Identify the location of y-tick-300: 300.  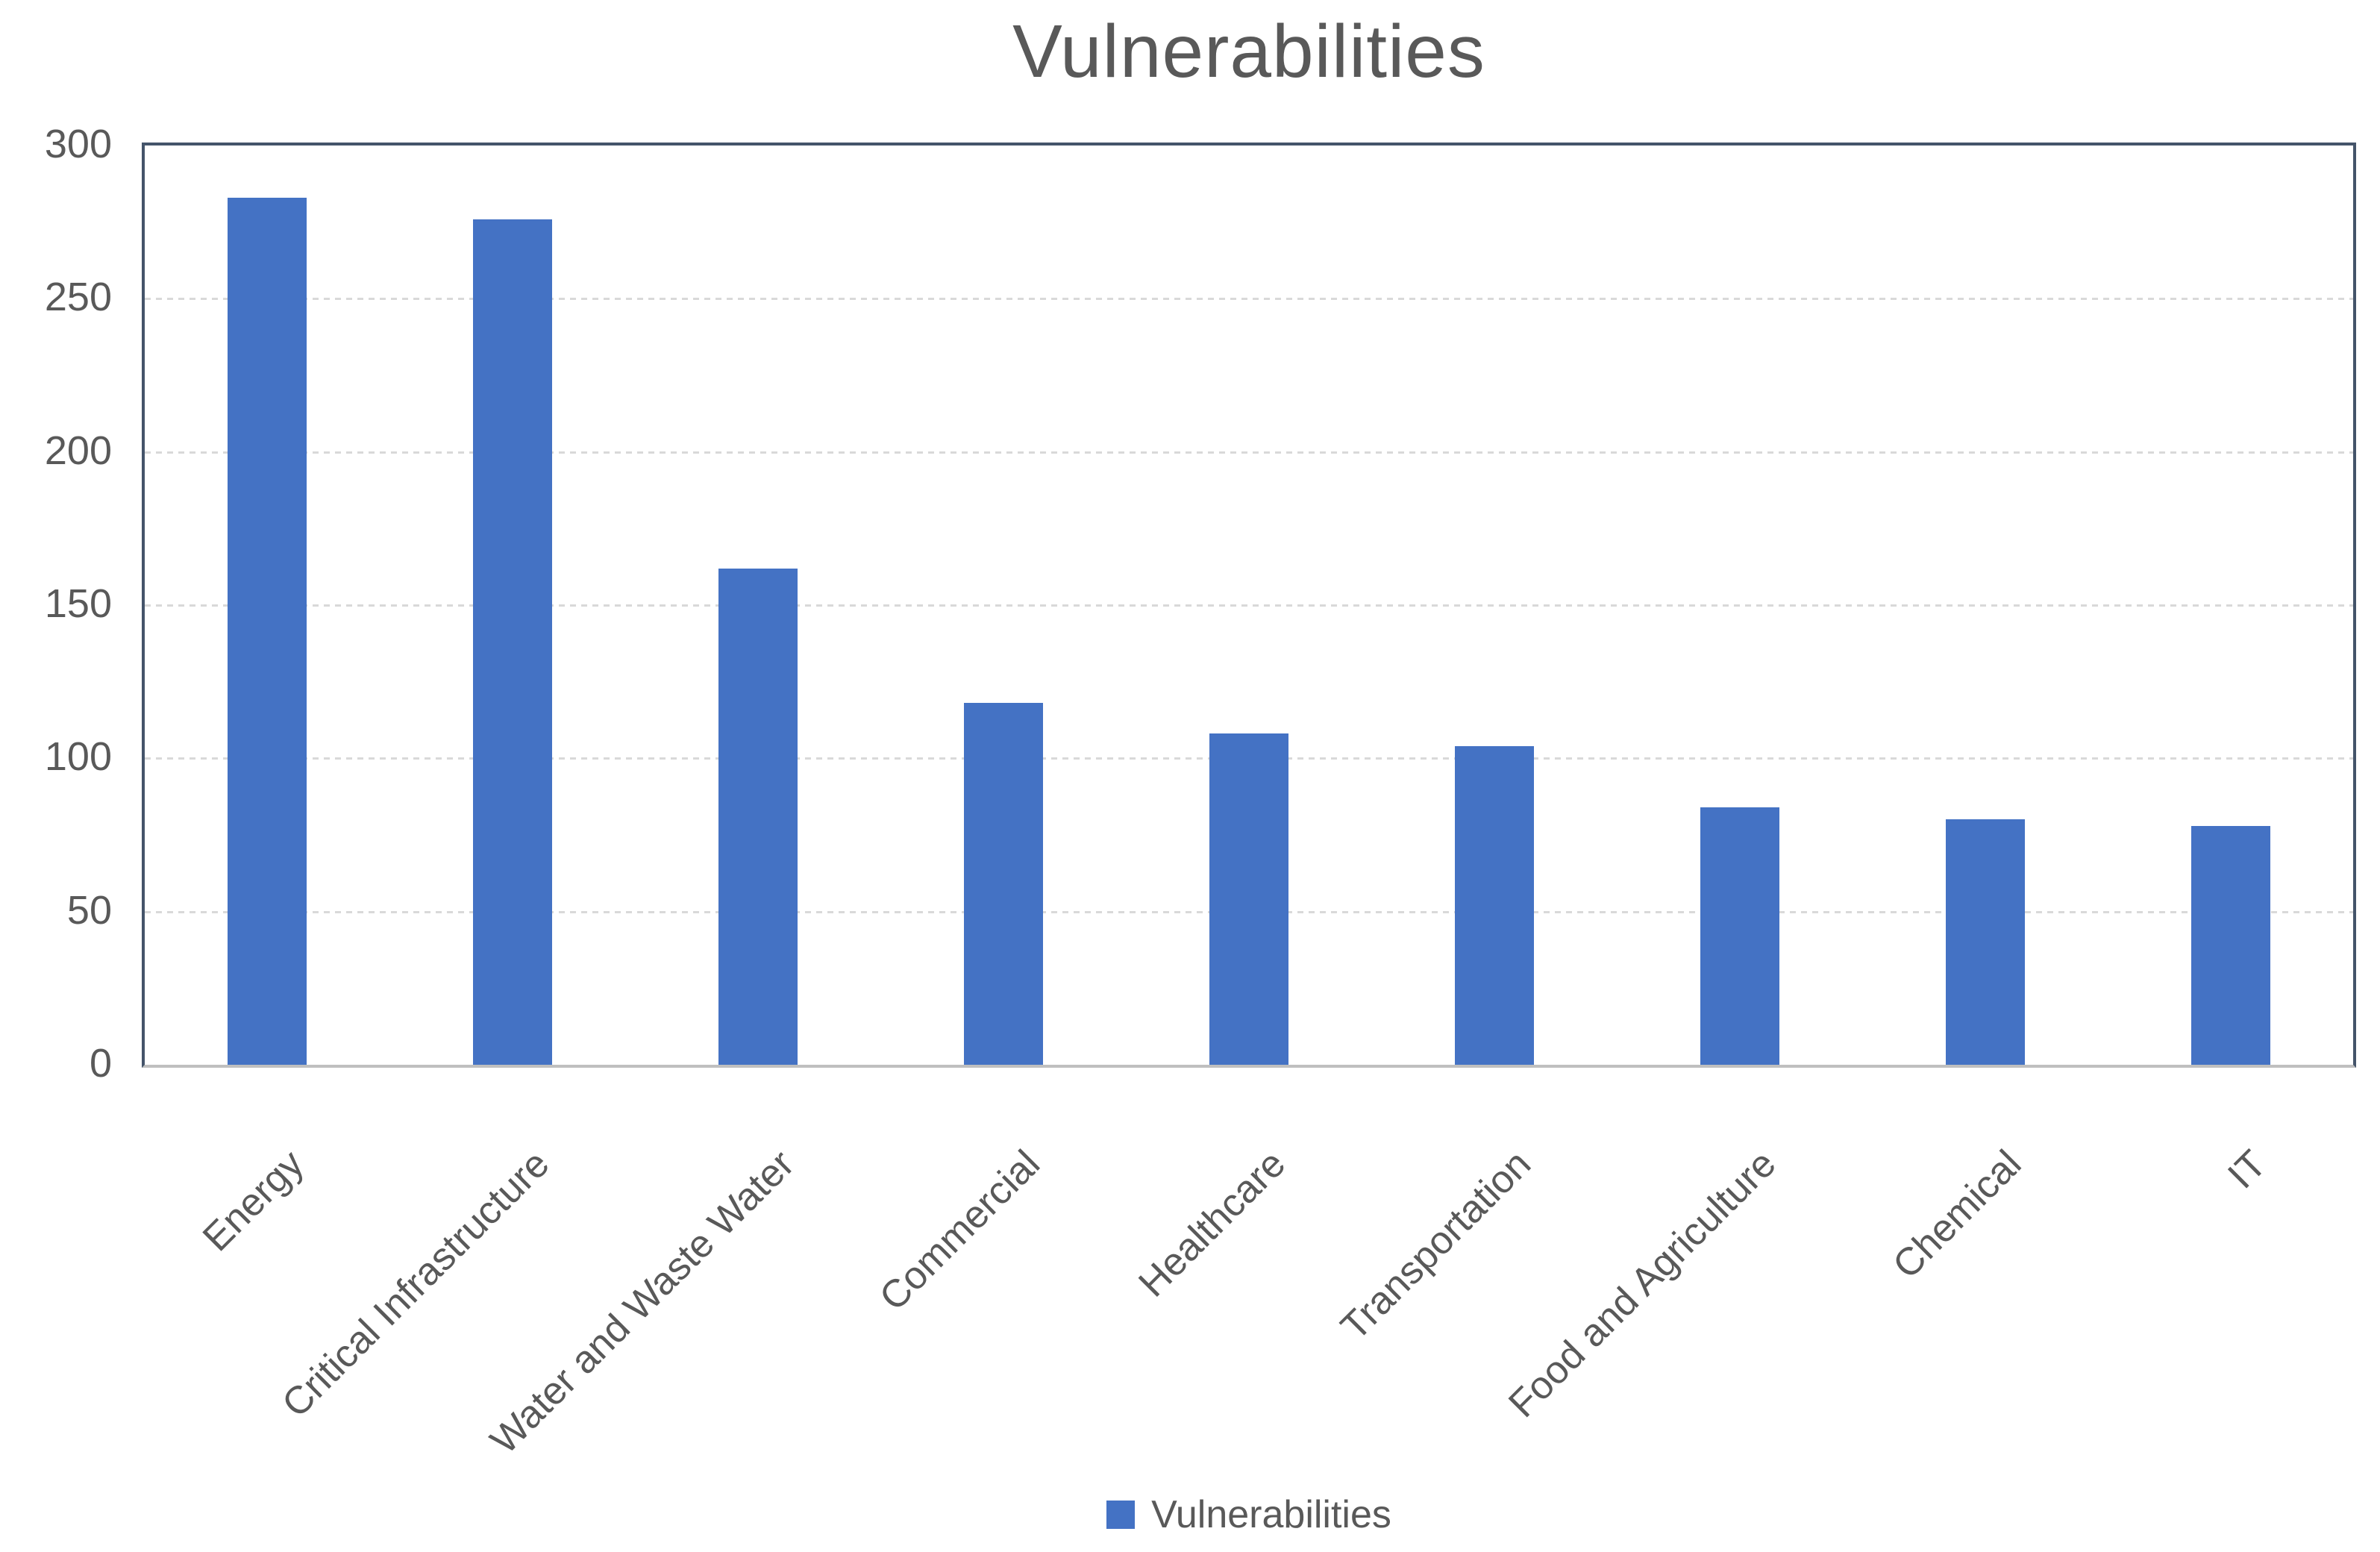
(78, 144).